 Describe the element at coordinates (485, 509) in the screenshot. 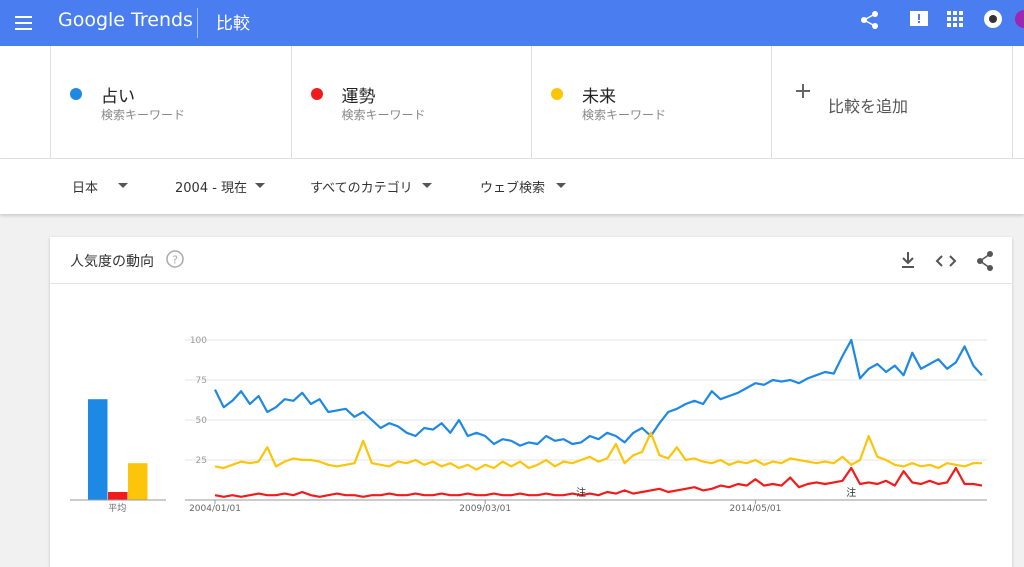

I see `x-tick-label: 2009/03/01` at that location.